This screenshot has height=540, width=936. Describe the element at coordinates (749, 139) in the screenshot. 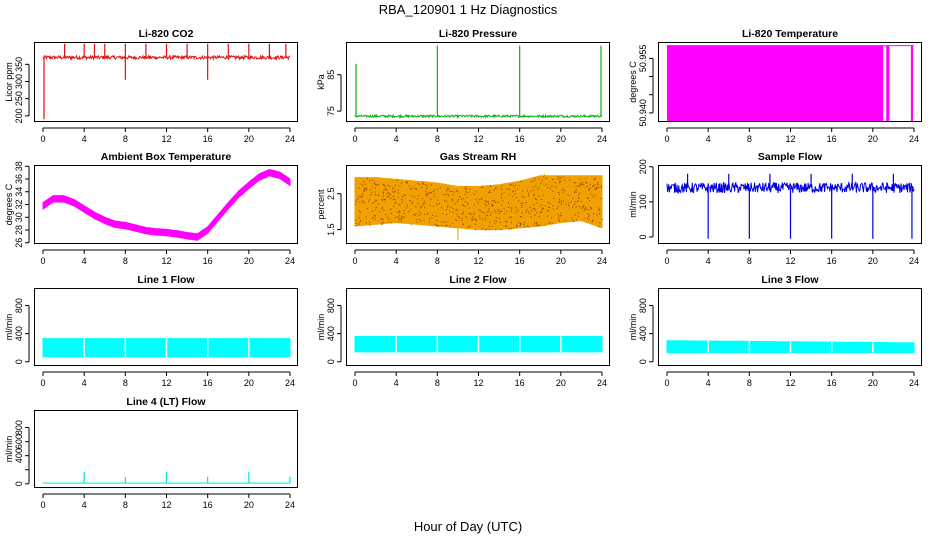

I see `x-tick-label: 8` at that location.